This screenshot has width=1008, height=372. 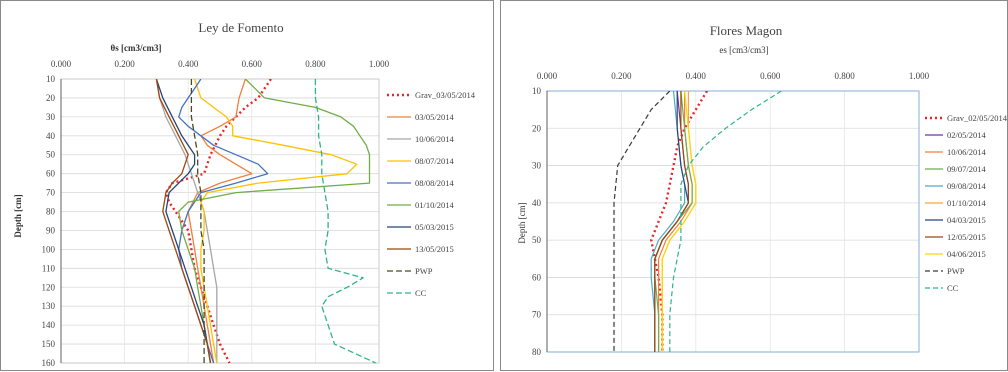 I want to click on legend-label: 09/07/2014, so click(x=966, y=169).